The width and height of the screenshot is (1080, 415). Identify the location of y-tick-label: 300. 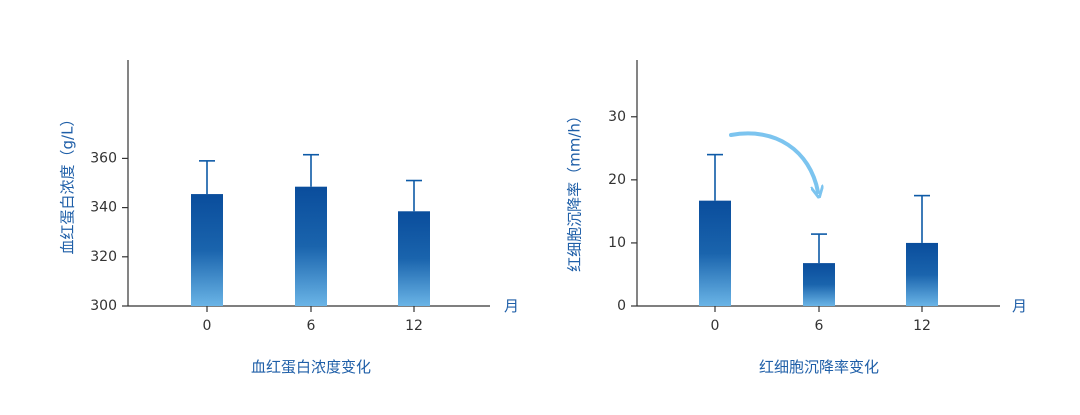
(103, 306).